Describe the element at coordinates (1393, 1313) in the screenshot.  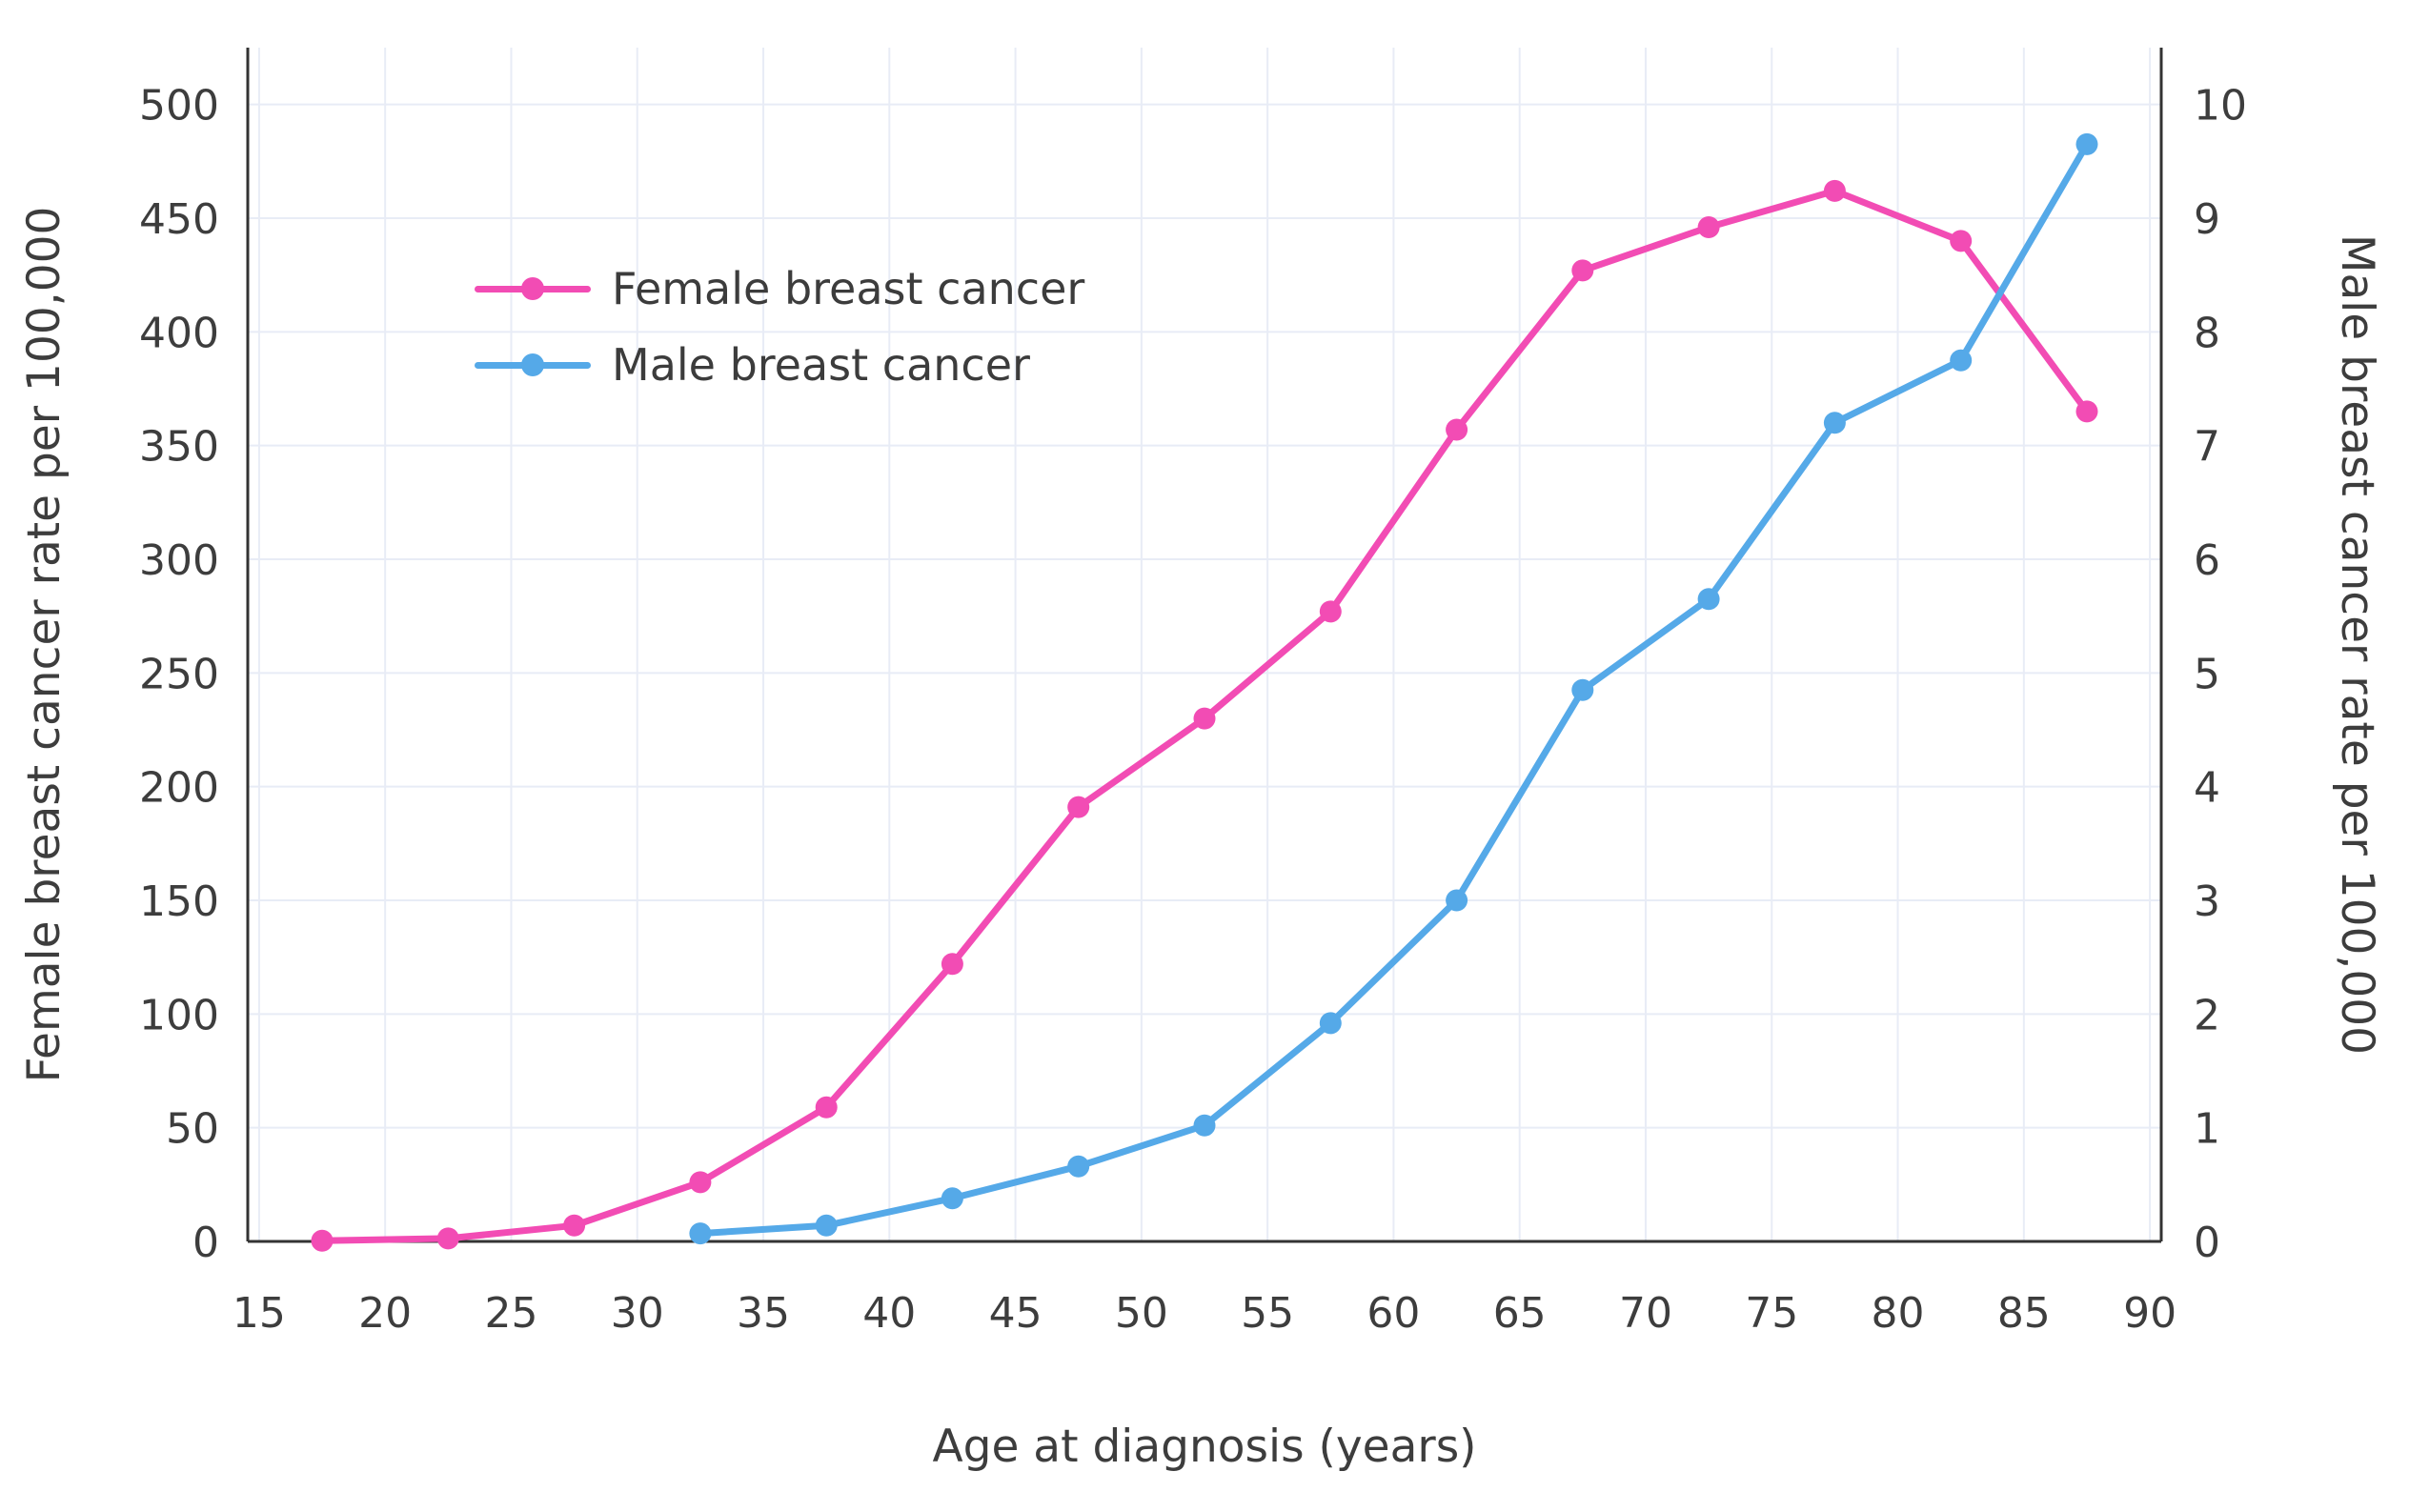
I see `x-tick-label: 60` at that location.